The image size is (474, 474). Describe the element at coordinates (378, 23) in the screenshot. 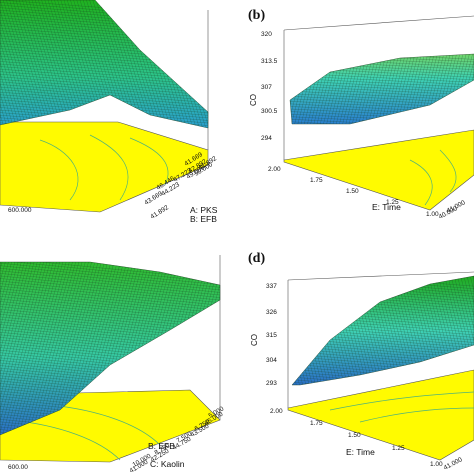

I see `panel-b-back-edge` at that location.